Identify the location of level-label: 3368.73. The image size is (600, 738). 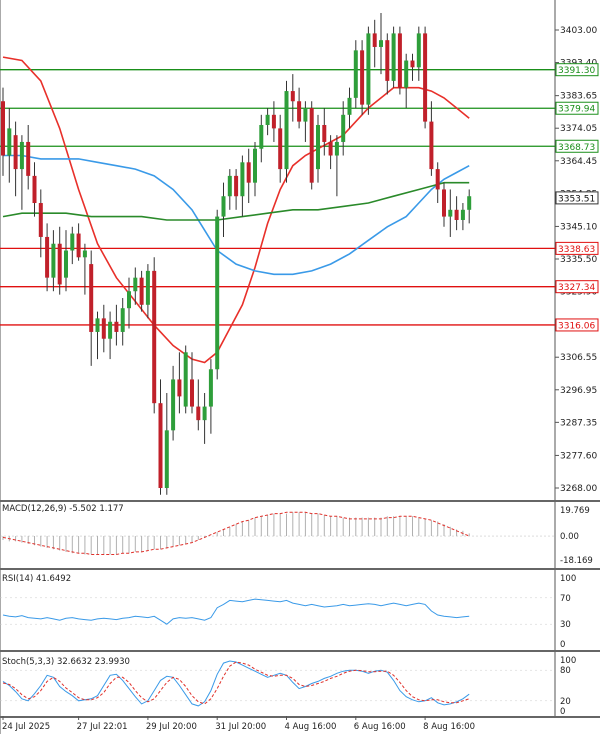
(576, 148).